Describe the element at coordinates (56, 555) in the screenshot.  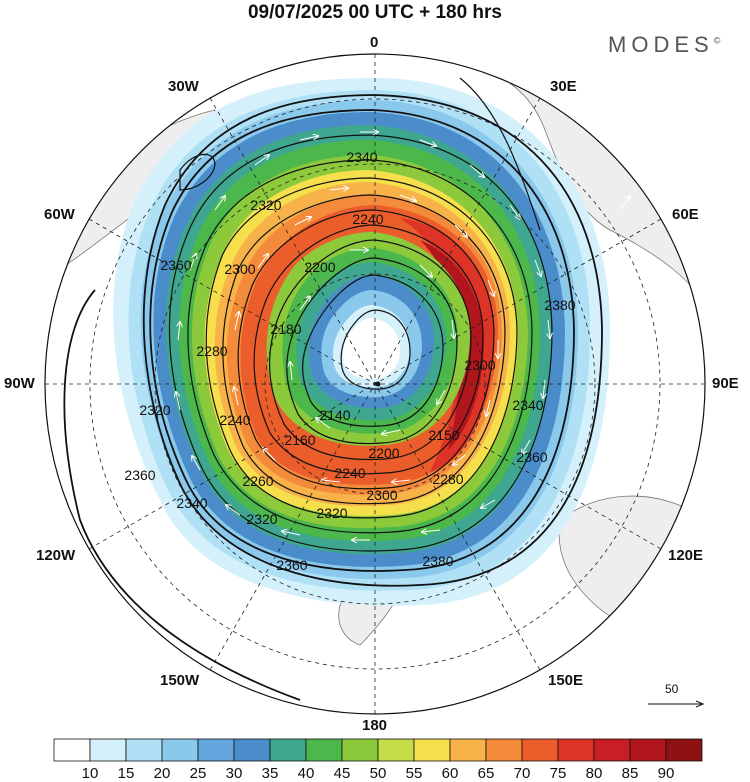
I see `lon-label-120w: 120W` at that location.